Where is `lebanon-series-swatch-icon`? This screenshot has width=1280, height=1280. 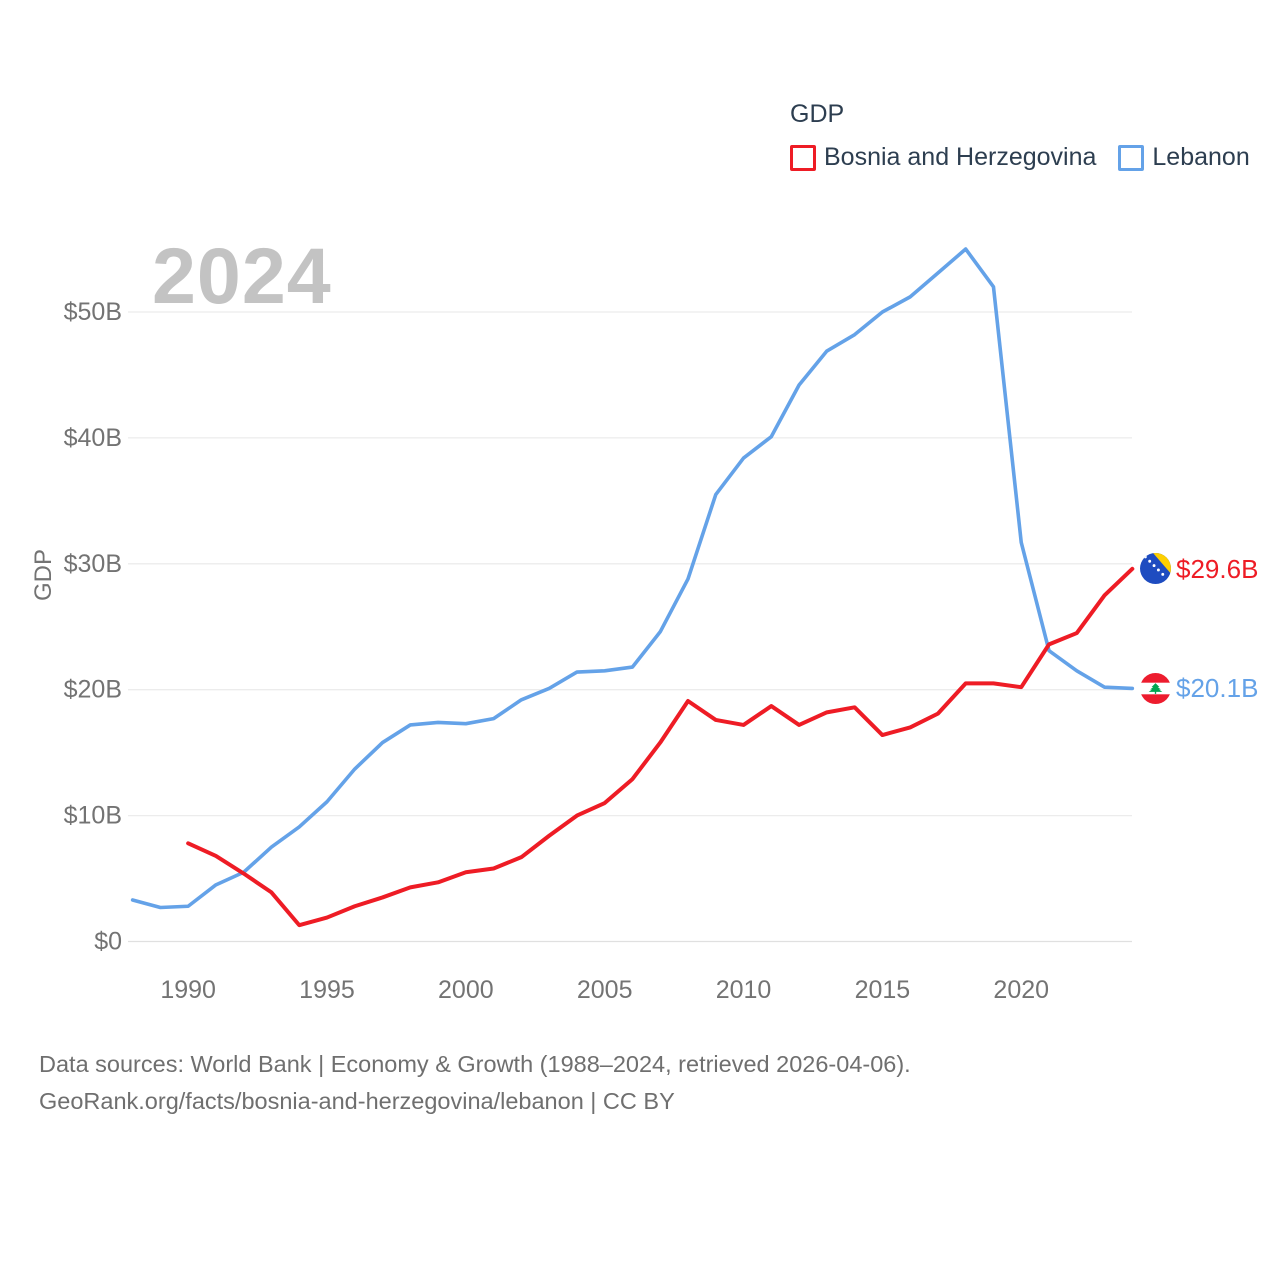
lebanon-series-swatch-icon is located at coordinates (1131, 157).